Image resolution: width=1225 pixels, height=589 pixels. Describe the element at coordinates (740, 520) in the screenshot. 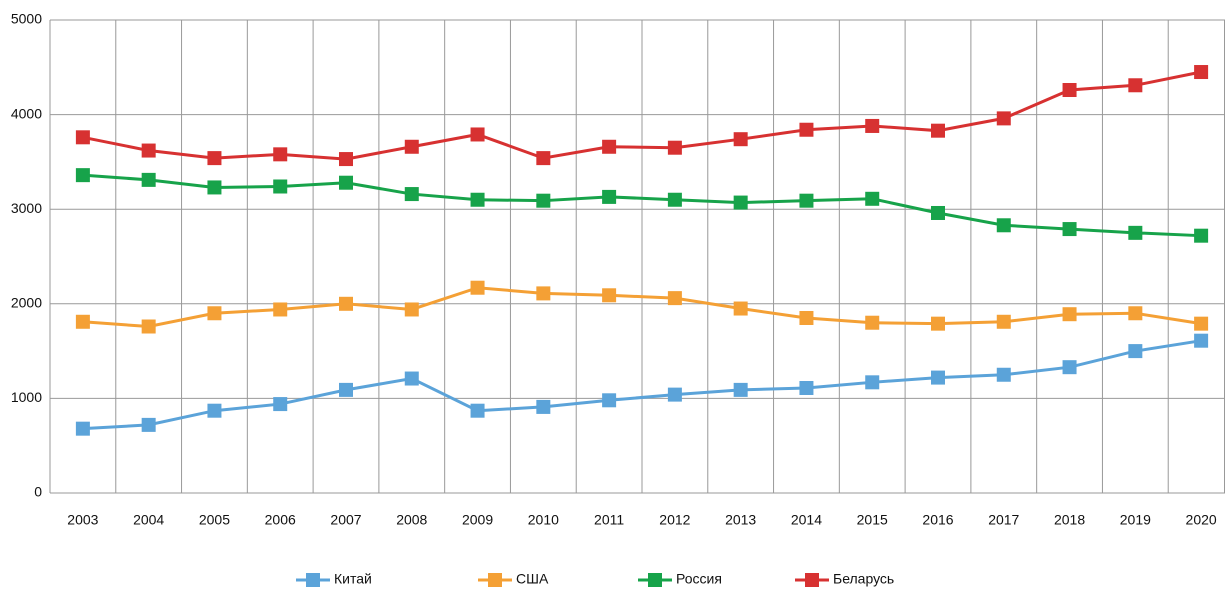

I see `x-tick-label: 2013` at that location.